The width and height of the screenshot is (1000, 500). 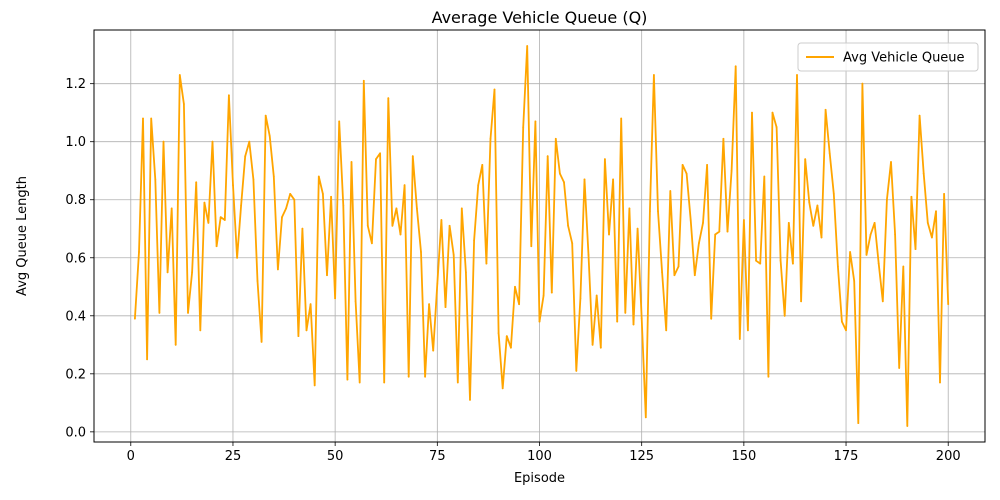 What do you see at coordinates (75, 200) in the screenshot?
I see `y-tick-label: 0.8` at bounding box center [75, 200].